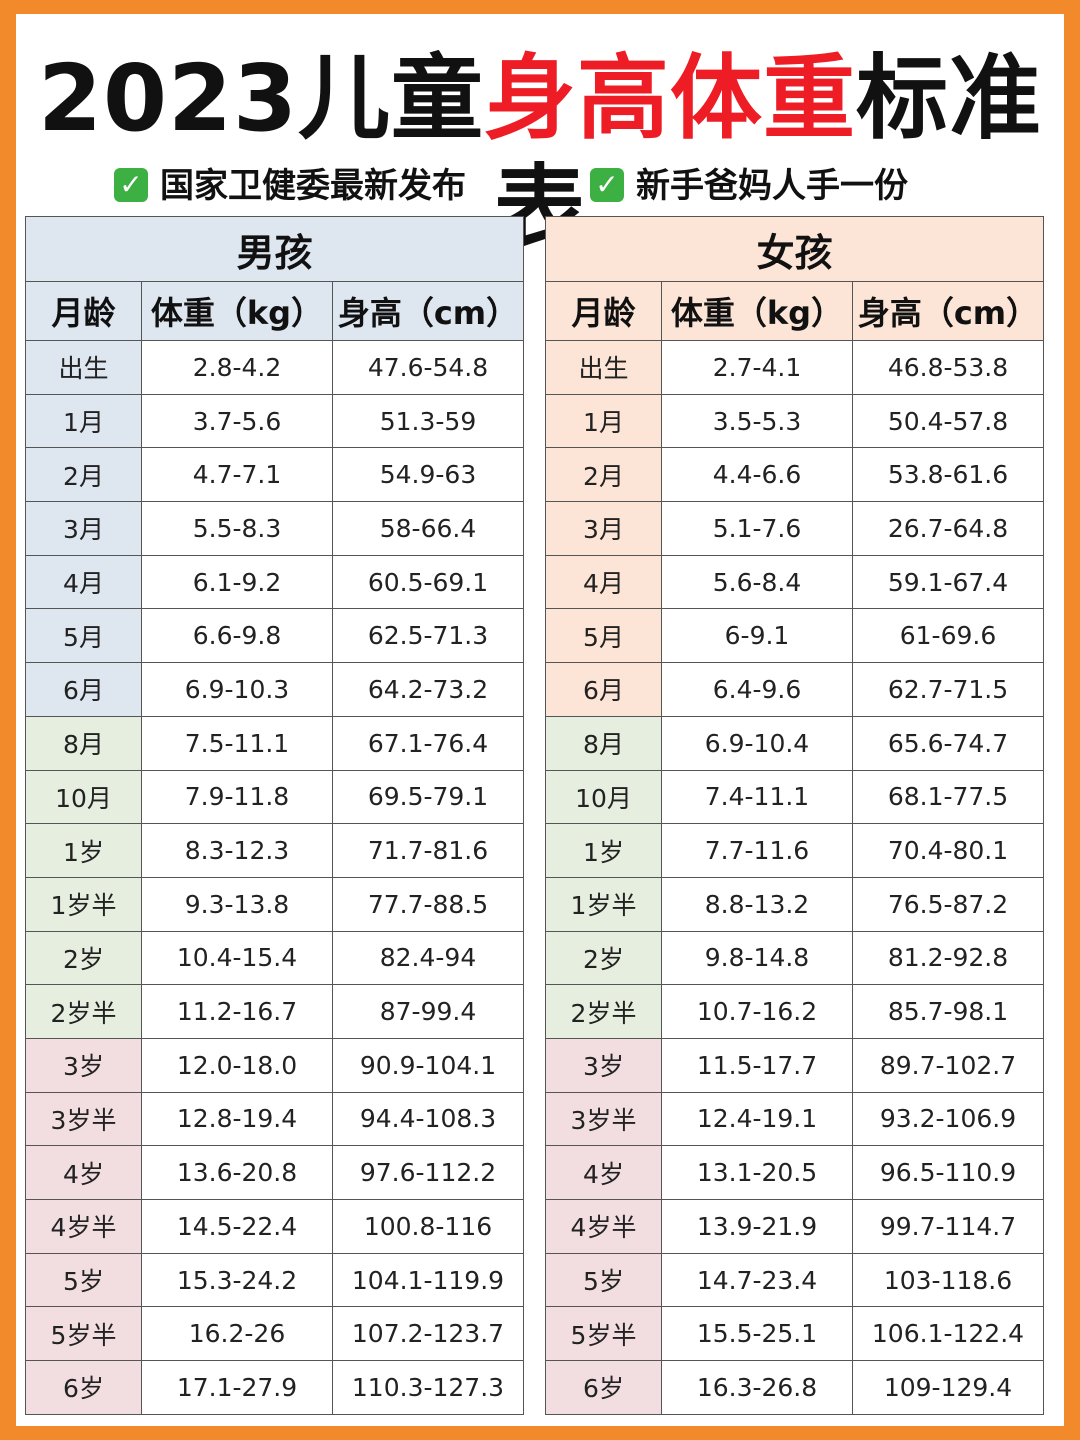 The height and width of the screenshot is (1440, 1080). I want to click on height-cell: 58-66.4, so click(428, 528).